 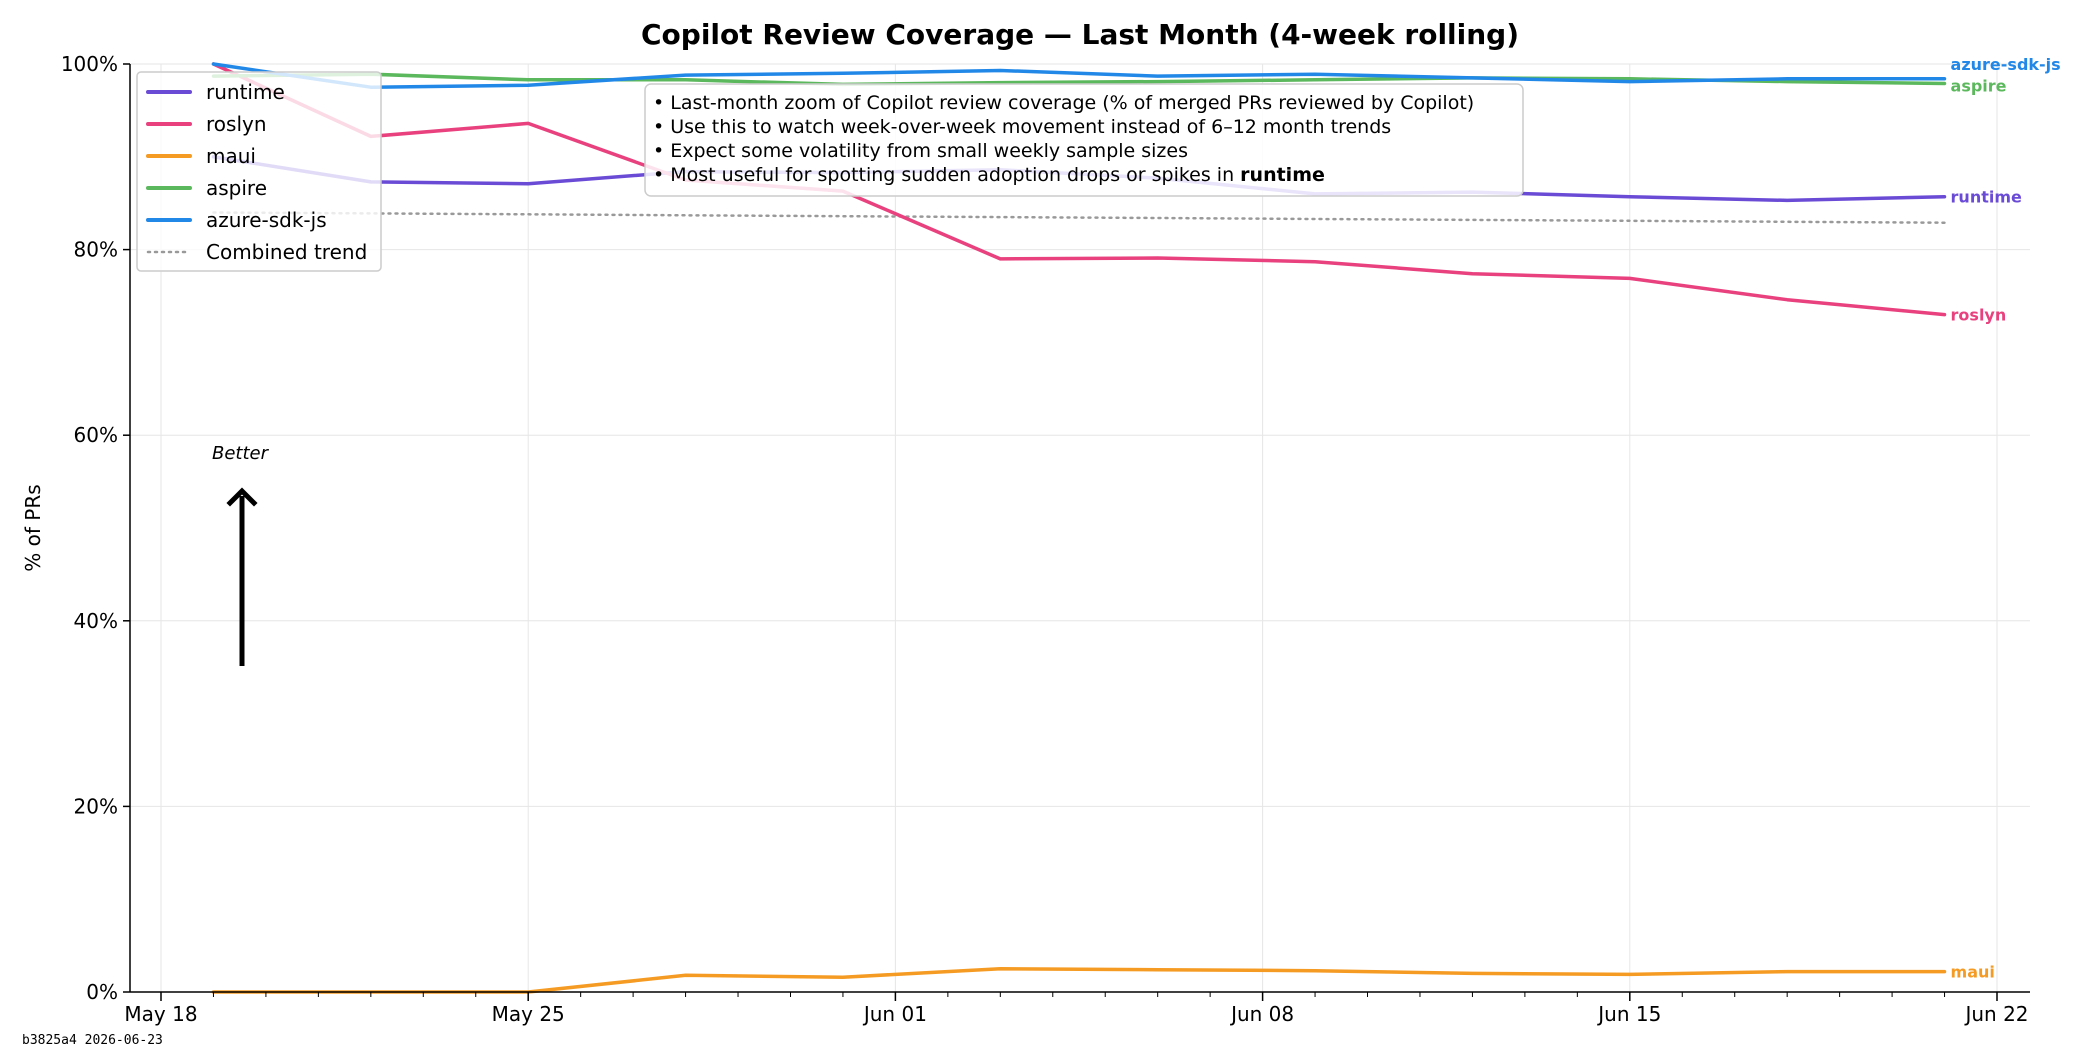 What do you see at coordinates (96, 806) in the screenshot?
I see `y-tick-label: 20%` at bounding box center [96, 806].